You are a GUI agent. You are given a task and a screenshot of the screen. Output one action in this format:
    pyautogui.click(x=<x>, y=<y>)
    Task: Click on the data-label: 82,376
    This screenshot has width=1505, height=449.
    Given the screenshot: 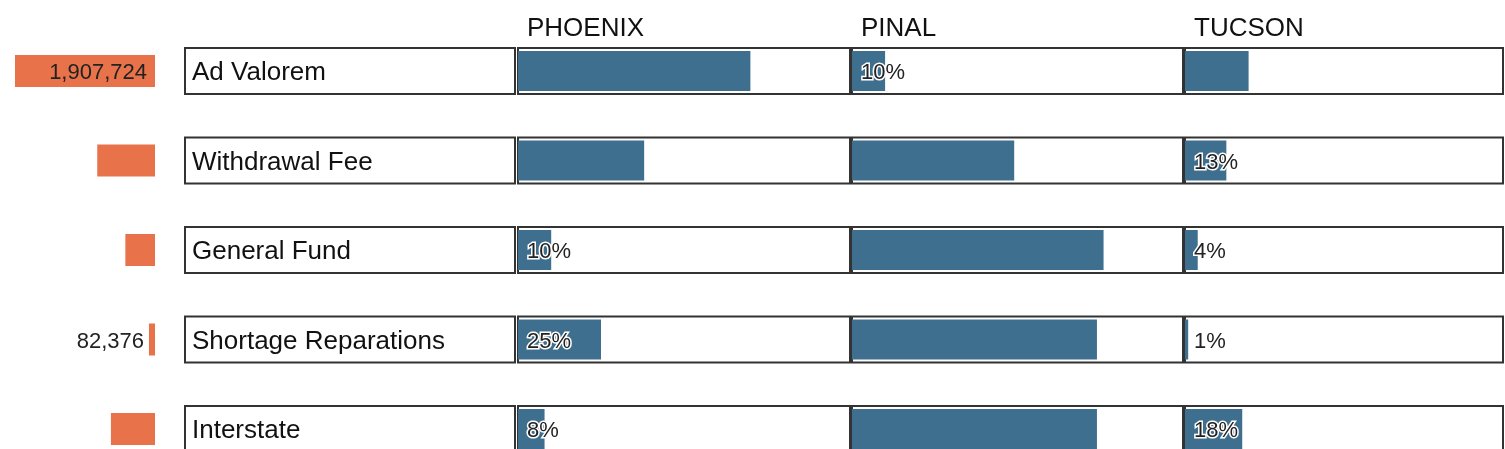 What is the action you would take?
    pyautogui.click(x=110, y=340)
    